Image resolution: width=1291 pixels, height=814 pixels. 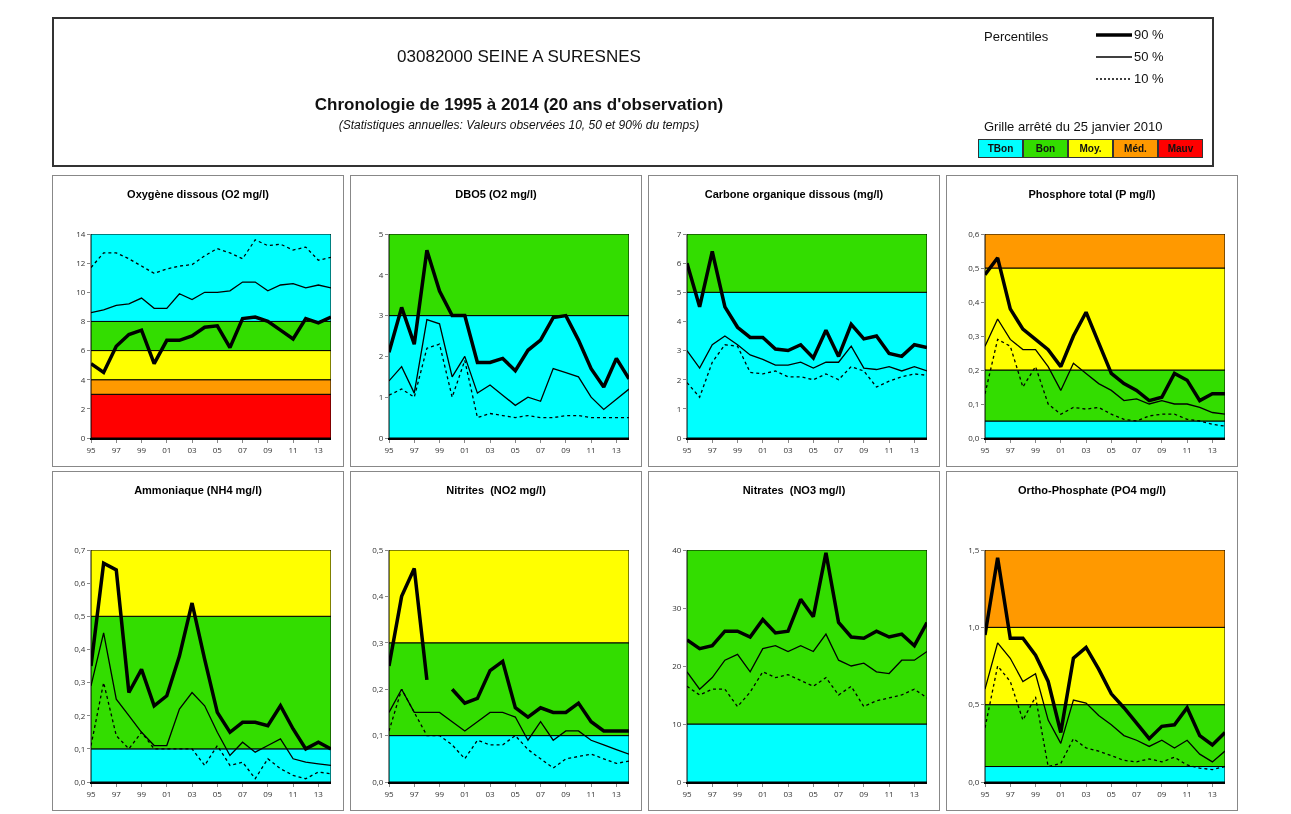 I want to click on chart-title: Oxygène dissous (O2 mg/l), so click(x=198, y=193).